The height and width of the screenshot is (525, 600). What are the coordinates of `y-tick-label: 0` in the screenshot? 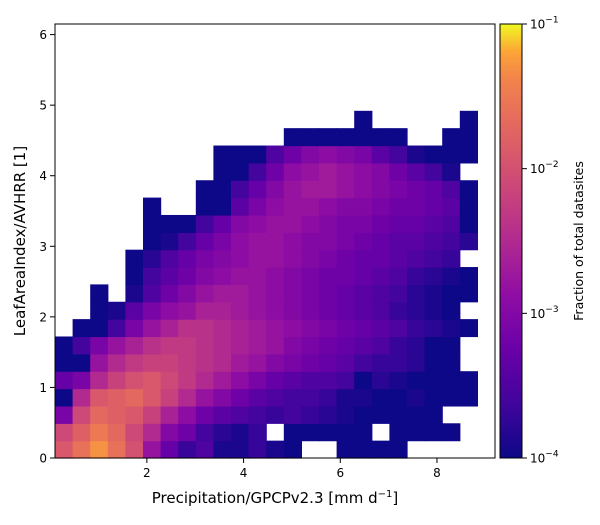 It's located at (43, 459).